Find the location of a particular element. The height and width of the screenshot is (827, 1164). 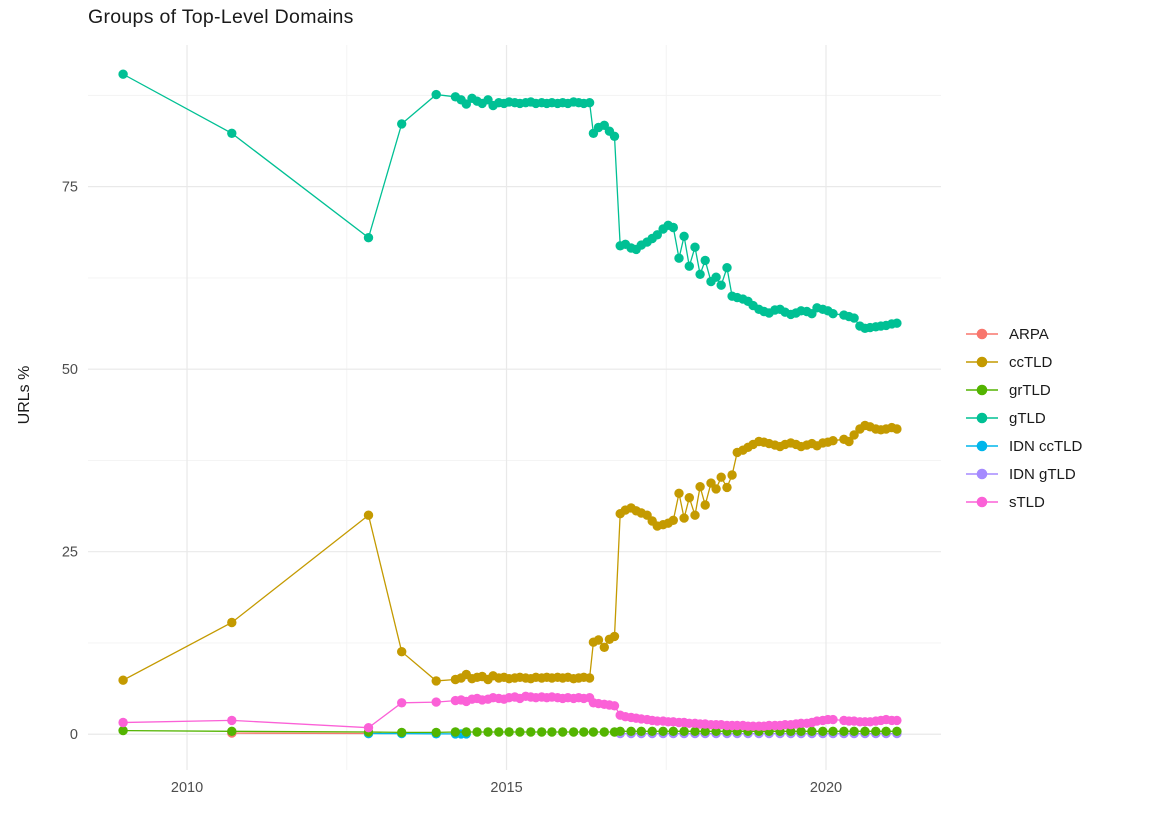

legend-item-gtld: gTLD is located at coordinates (1023, 418).